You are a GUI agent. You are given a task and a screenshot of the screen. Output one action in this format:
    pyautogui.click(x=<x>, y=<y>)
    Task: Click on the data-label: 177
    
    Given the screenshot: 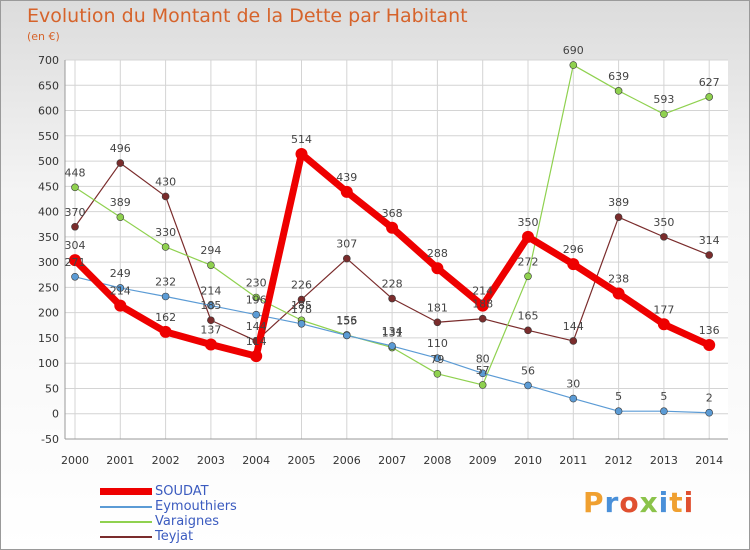 What is the action you would take?
    pyautogui.click(x=663, y=309)
    